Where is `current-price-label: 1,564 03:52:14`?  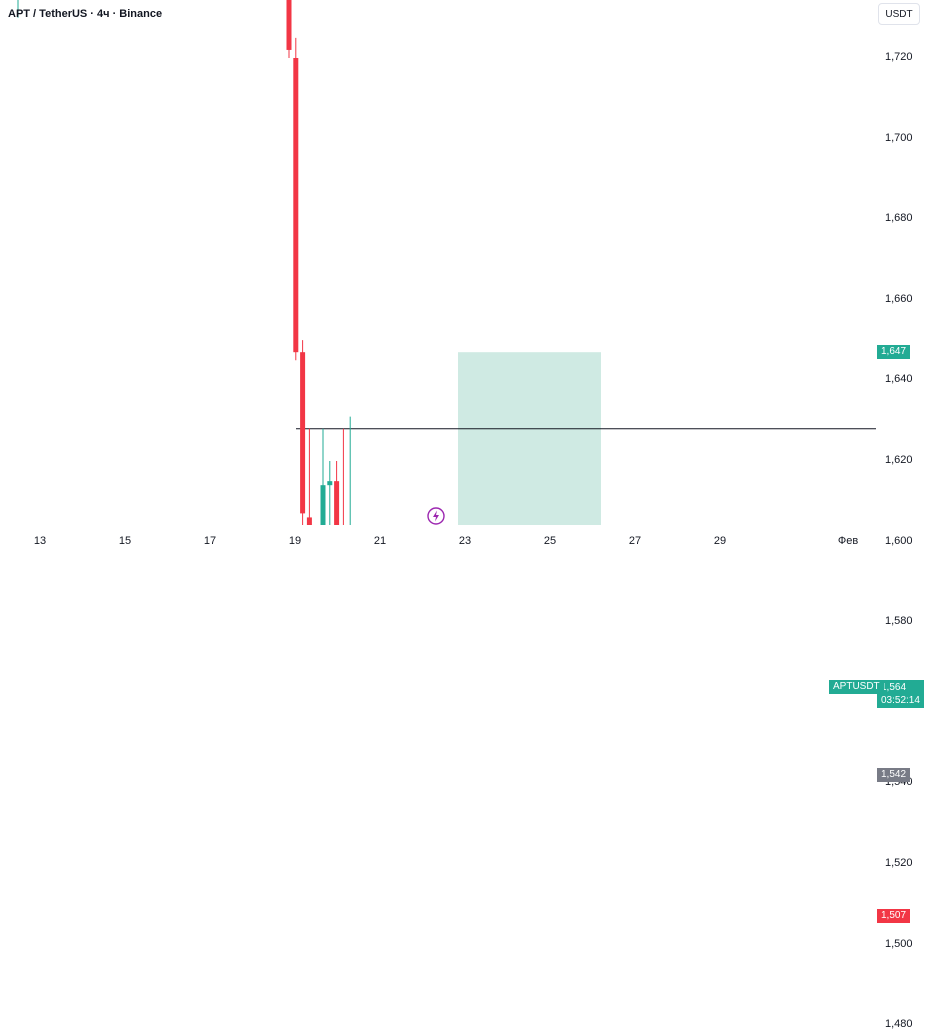
current-price-label: 1,564 03:52:14 is located at coordinates (900, 693).